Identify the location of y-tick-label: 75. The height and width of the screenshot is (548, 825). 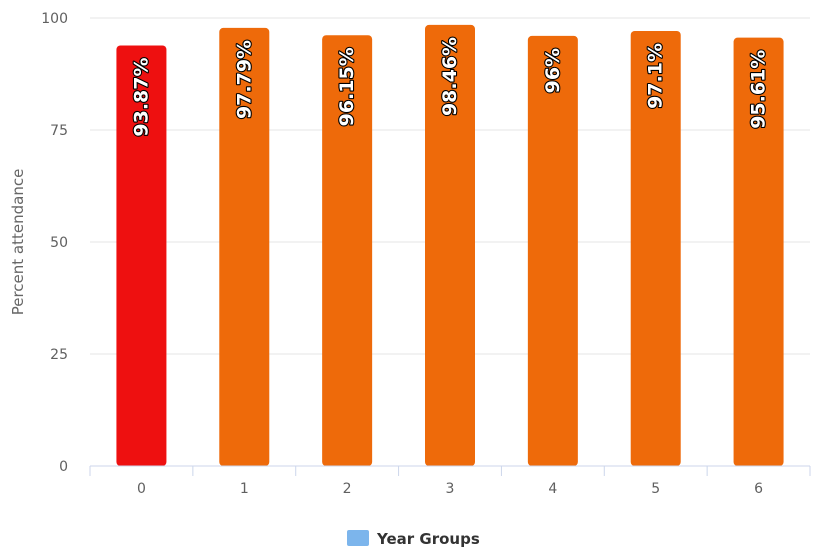
(59, 131).